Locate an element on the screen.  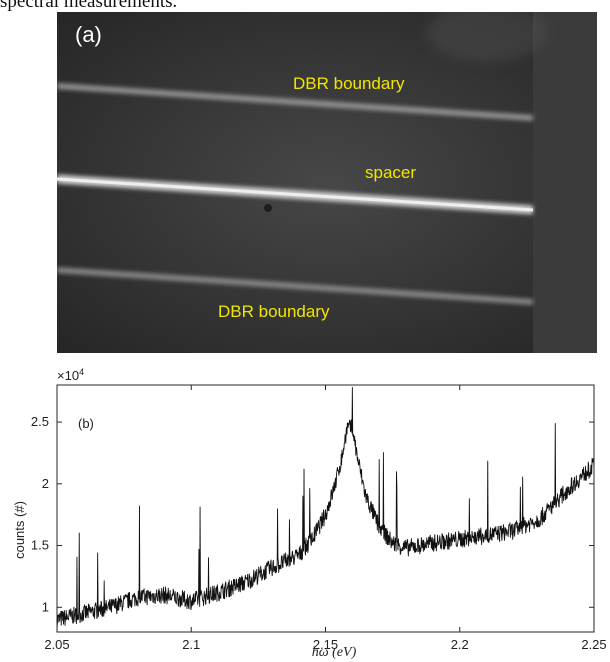
label-dbr-boundary-bottom: DBR boundary is located at coordinates (274, 311).